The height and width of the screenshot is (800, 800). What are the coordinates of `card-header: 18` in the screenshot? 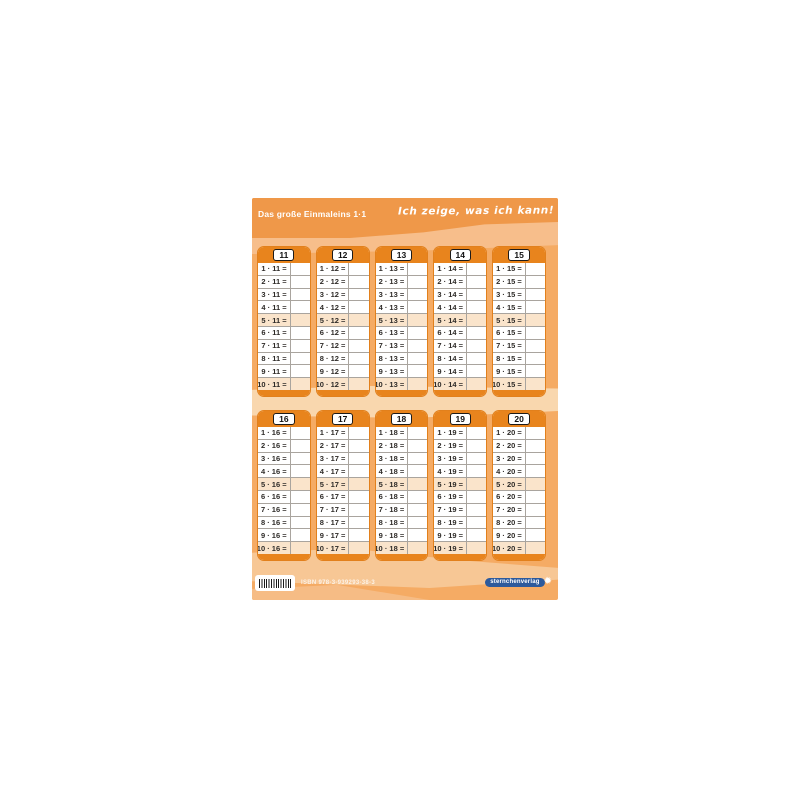 It's located at (401, 419).